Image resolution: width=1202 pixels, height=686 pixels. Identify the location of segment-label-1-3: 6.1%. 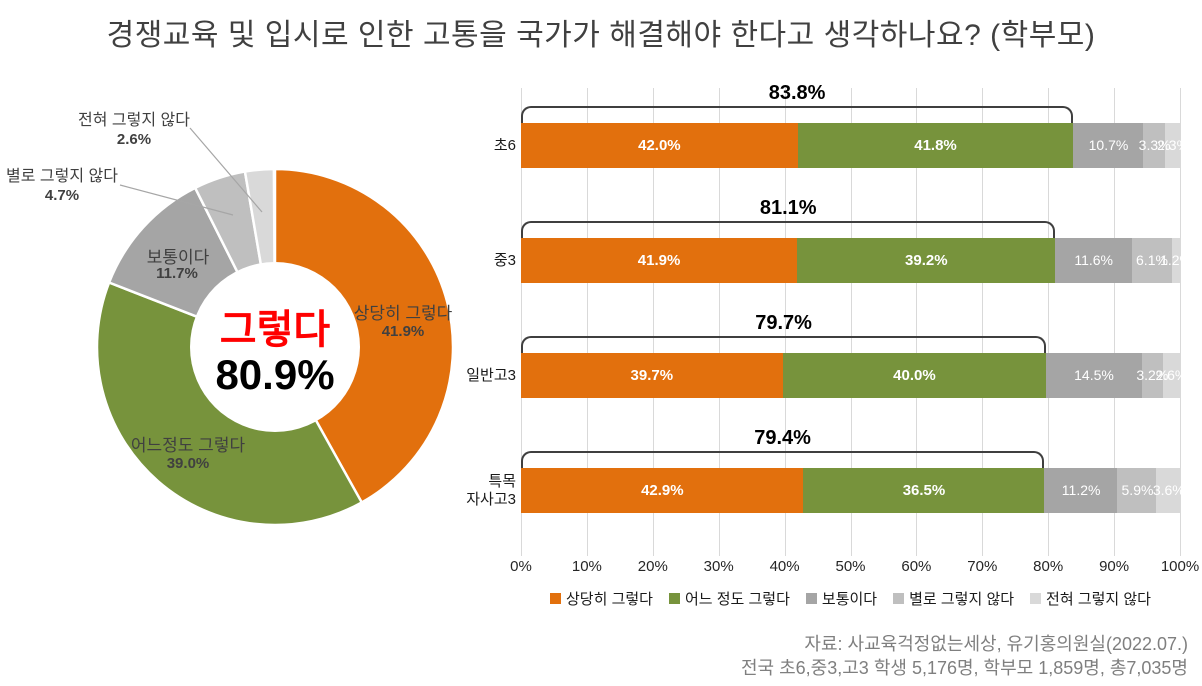
(1152, 259).